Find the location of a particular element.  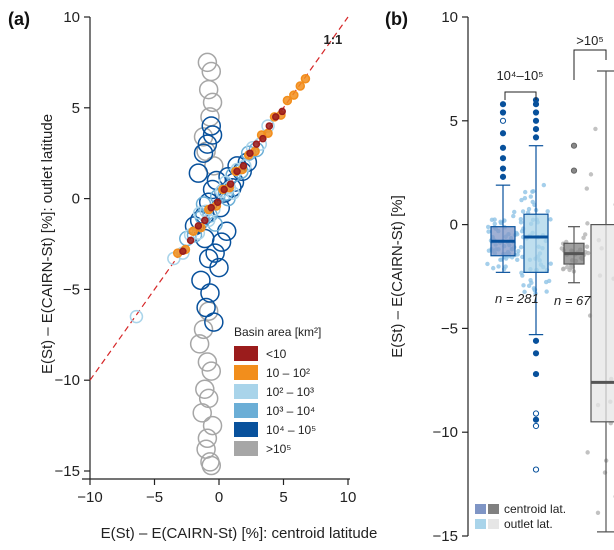

x-tick-label: 0 is located at coordinates (219, 497).